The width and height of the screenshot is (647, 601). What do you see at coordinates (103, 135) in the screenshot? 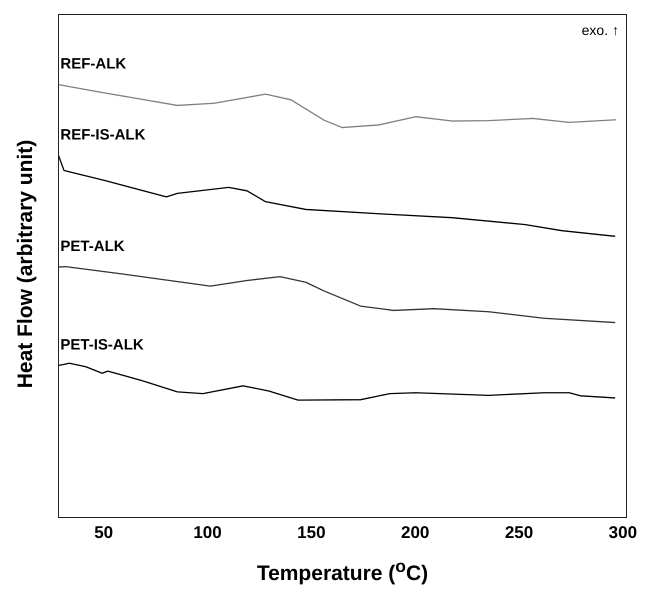
I see `series-label: REF-IS-ALK` at bounding box center [103, 135].